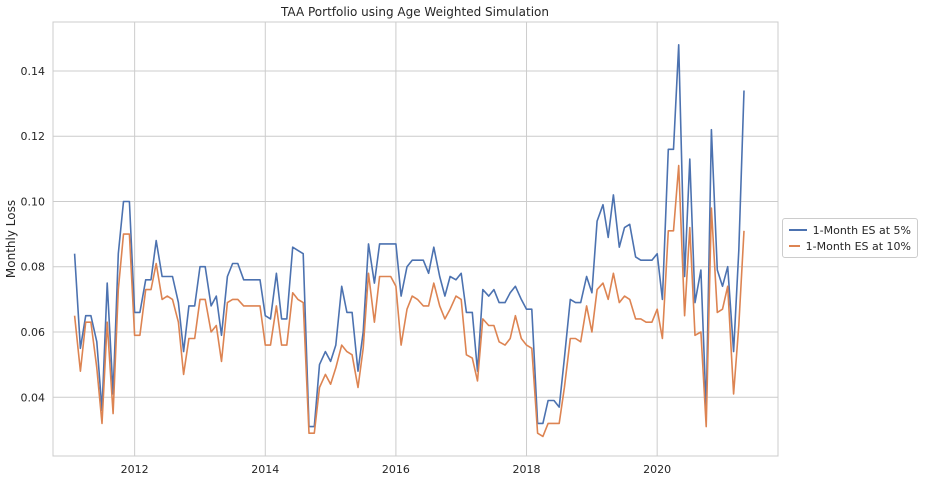  What do you see at coordinates (858, 246) in the screenshot?
I see `legend-label-2: 1-Month ES at 10%` at bounding box center [858, 246].